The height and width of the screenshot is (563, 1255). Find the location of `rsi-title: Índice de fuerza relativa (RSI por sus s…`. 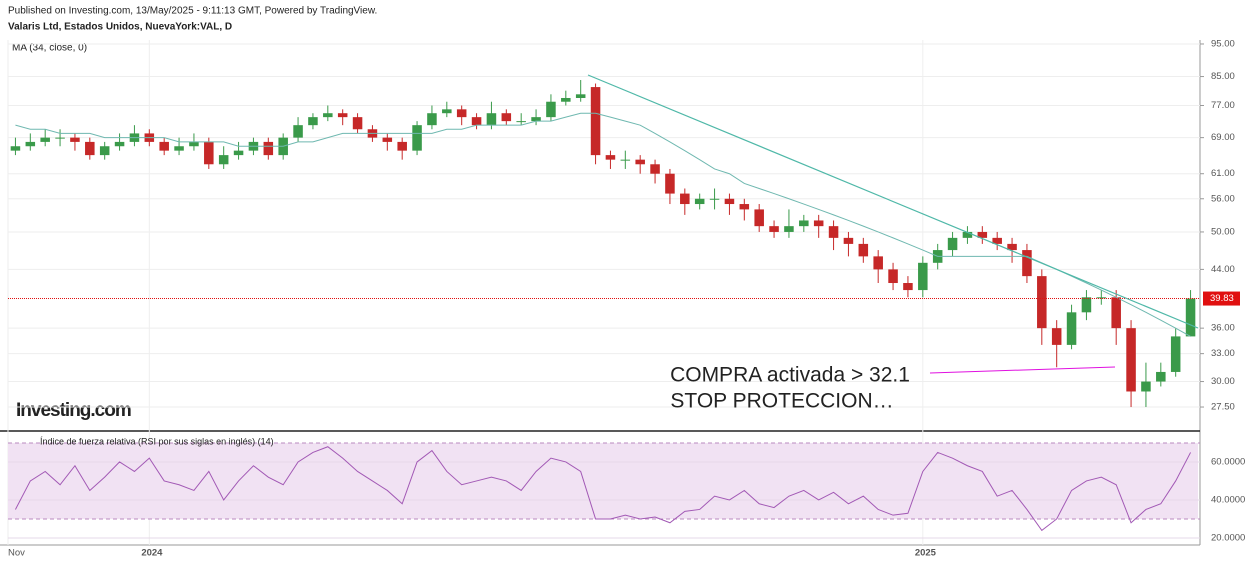

rsi-title: Índice de fuerza relativa (RSI por sus s… is located at coordinates (157, 441).